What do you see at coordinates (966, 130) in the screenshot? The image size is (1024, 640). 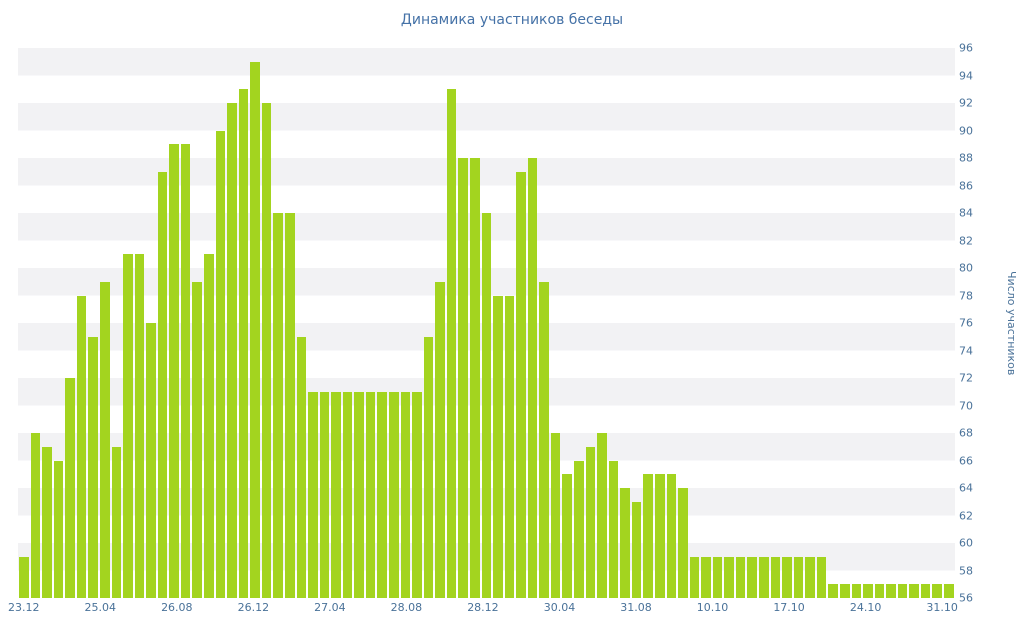 I see `y-tick-label: 90` at bounding box center [966, 130].